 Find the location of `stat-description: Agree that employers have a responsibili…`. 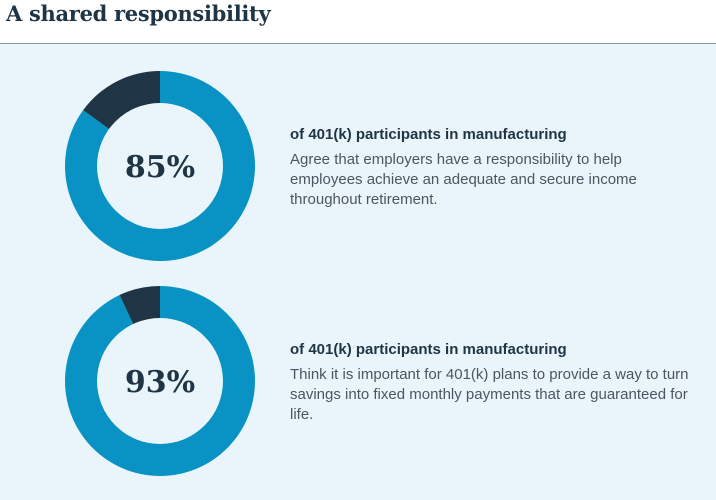

stat-description: Agree that employers have a responsibili… is located at coordinates (463, 179).